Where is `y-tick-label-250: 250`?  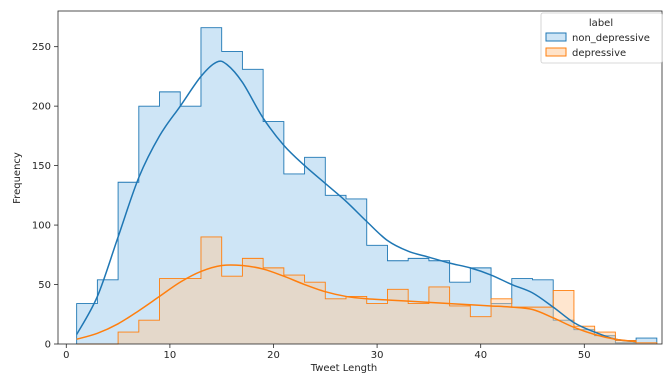
y-tick-label-250: 250 is located at coordinates (41, 47).